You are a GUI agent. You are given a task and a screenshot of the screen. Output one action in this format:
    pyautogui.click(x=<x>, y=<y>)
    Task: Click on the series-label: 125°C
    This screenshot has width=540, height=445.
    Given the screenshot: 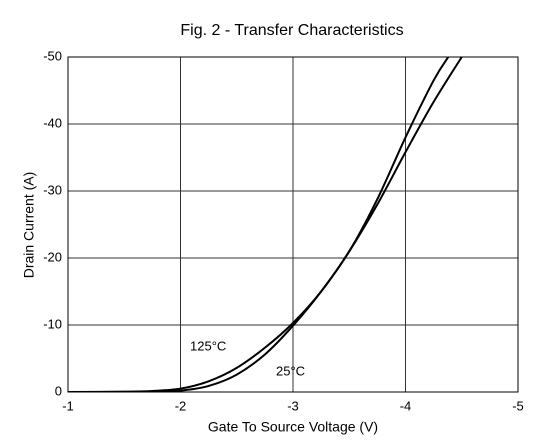 What is the action you would take?
    pyautogui.click(x=208, y=345)
    